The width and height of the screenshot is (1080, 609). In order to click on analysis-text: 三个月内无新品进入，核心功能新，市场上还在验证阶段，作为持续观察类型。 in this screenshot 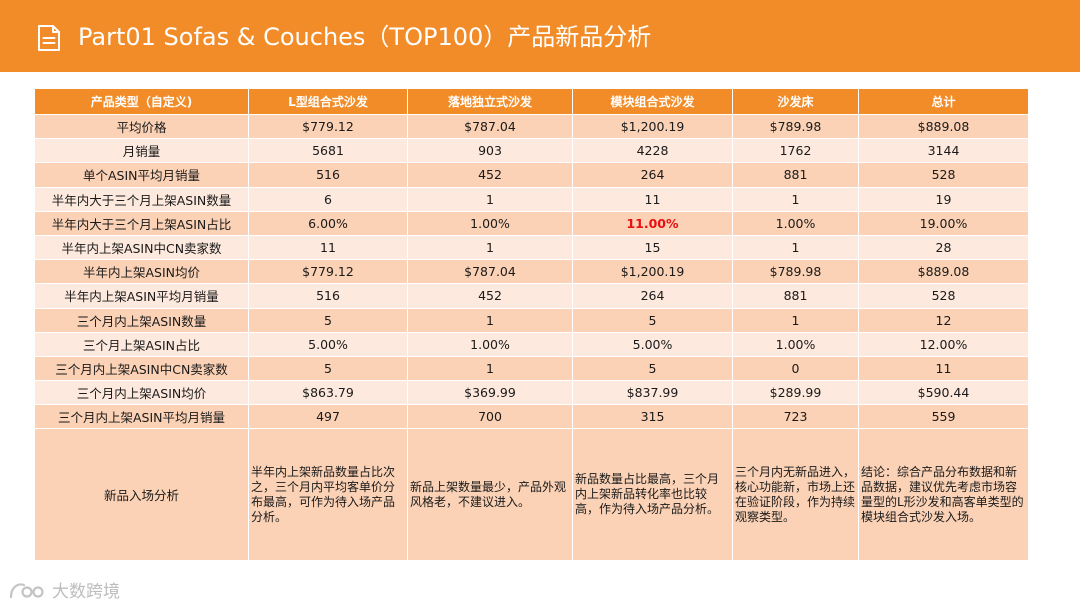, I will do `click(795, 495)`.